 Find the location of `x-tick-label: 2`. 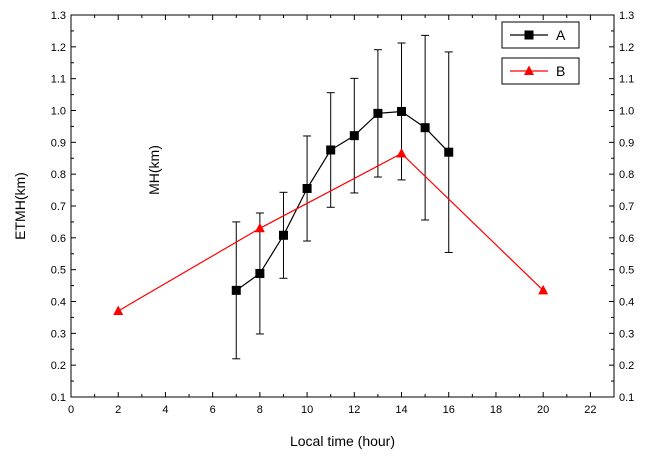

x-tick-label: 2 is located at coordinates (118, 410).